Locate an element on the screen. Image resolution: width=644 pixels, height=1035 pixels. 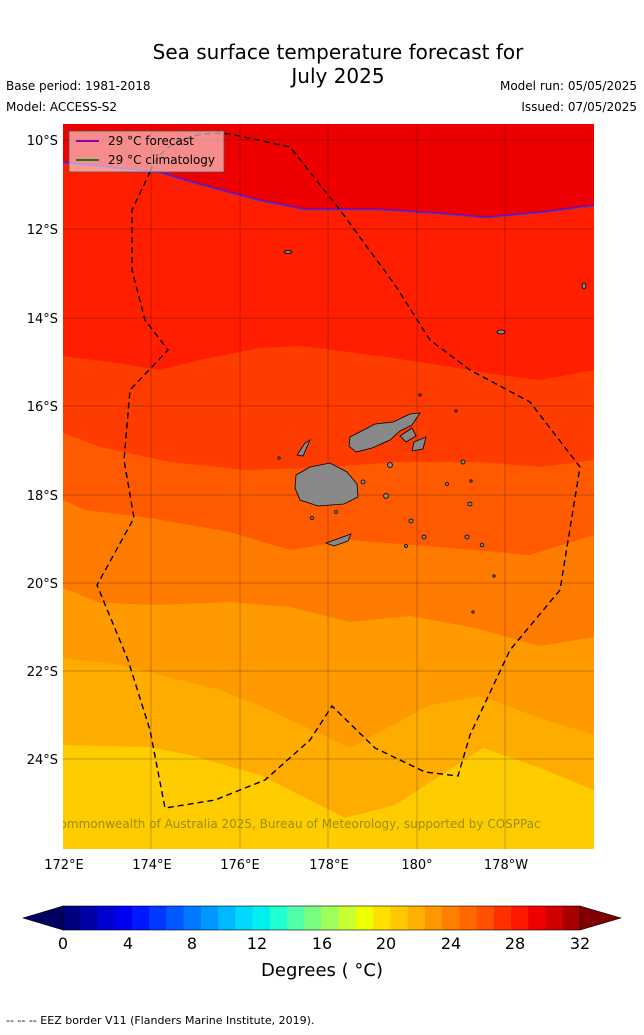
colorbar-tick-label: 20 is located at coordinates (386, 943).